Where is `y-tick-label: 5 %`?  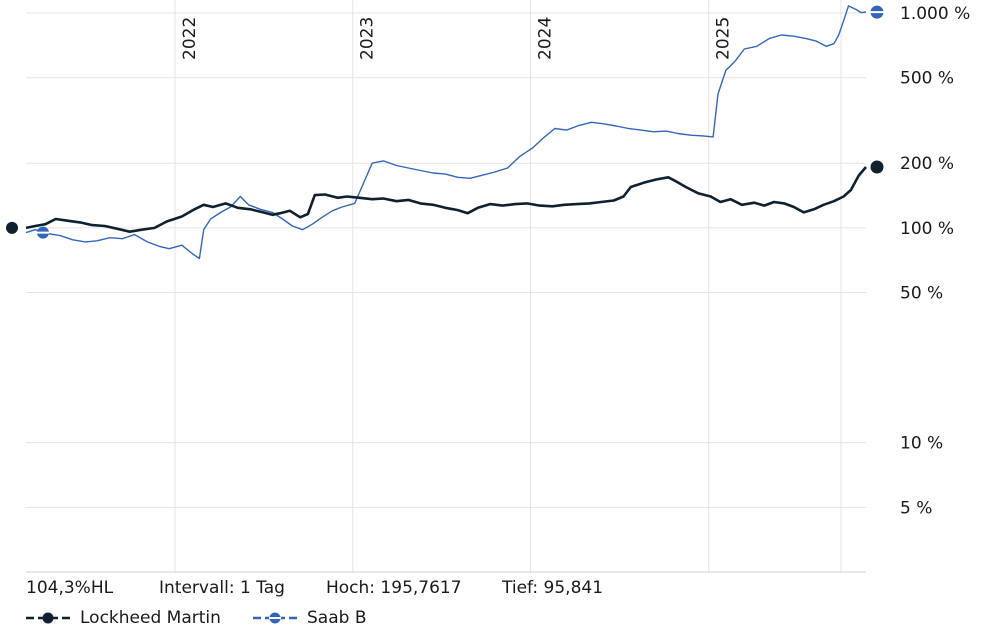 y-tick-label: 5 % is located at coordinates (916, 508).